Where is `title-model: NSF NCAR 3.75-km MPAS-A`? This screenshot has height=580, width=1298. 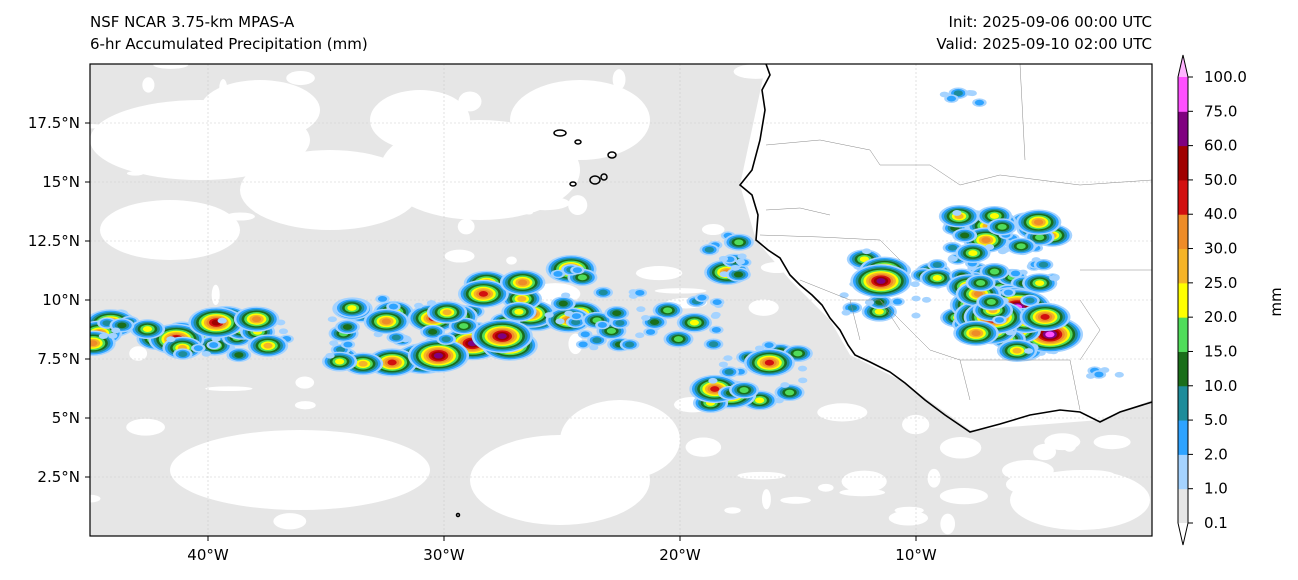 title-model: NSF NCAR 3.75-km MPAS-A is located at coordinates (192, 22).